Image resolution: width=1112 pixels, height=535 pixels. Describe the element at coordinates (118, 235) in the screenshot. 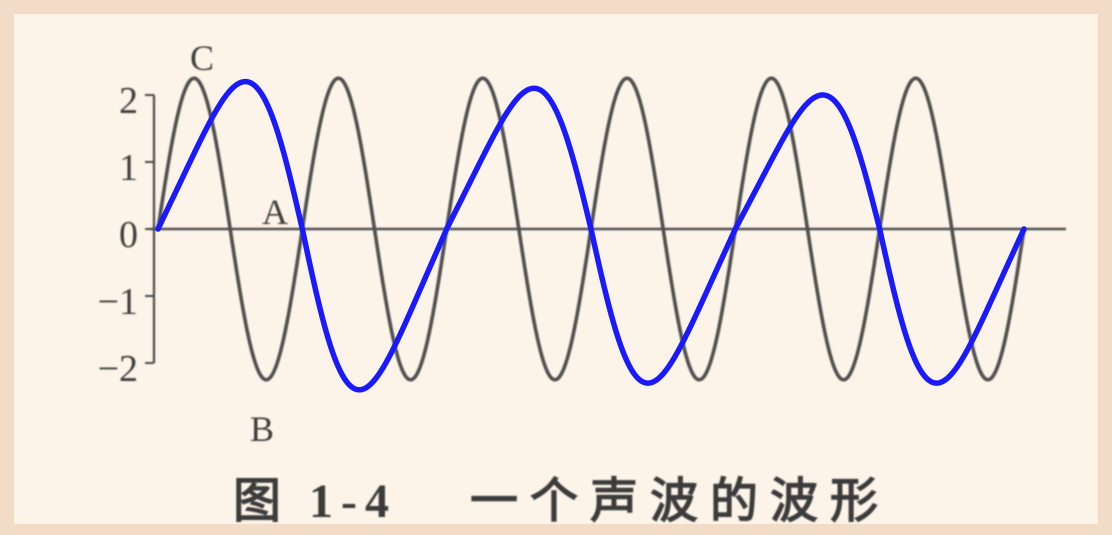

I see `y-tick-labels: 2 1 0 −1 −2` at that location.